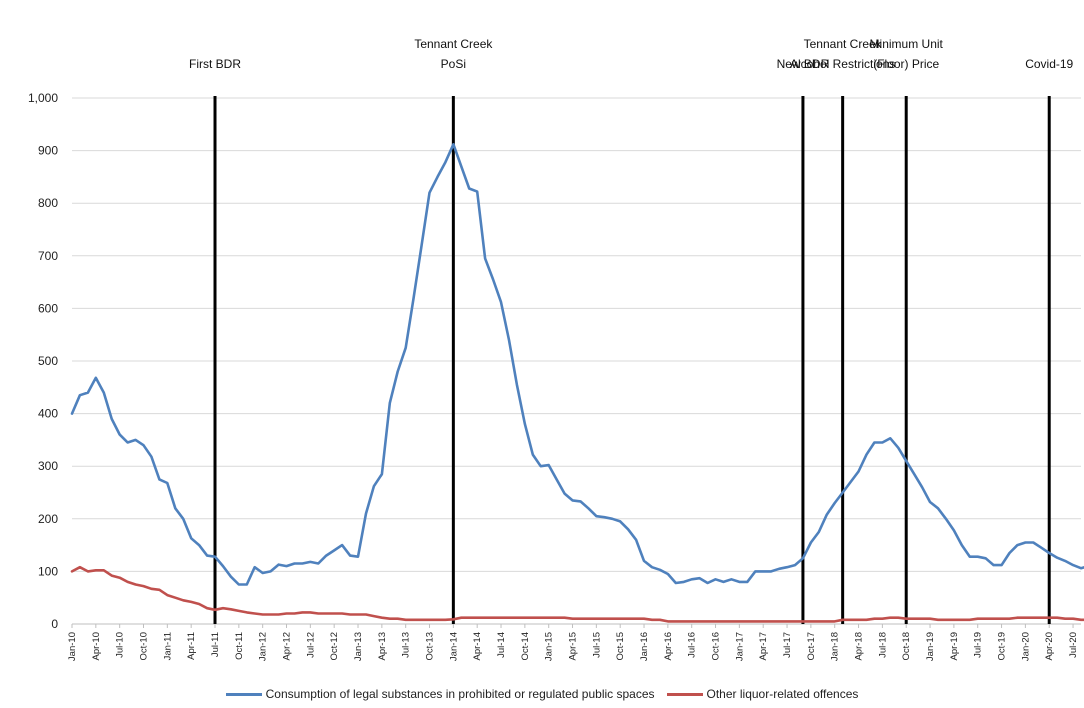 The width and height of the screenshot is (1084, 708). What do you see at coordinates (48, 308) in the screenshot?
I see `y-tick-label: 600` at bounding box center [48, 308].